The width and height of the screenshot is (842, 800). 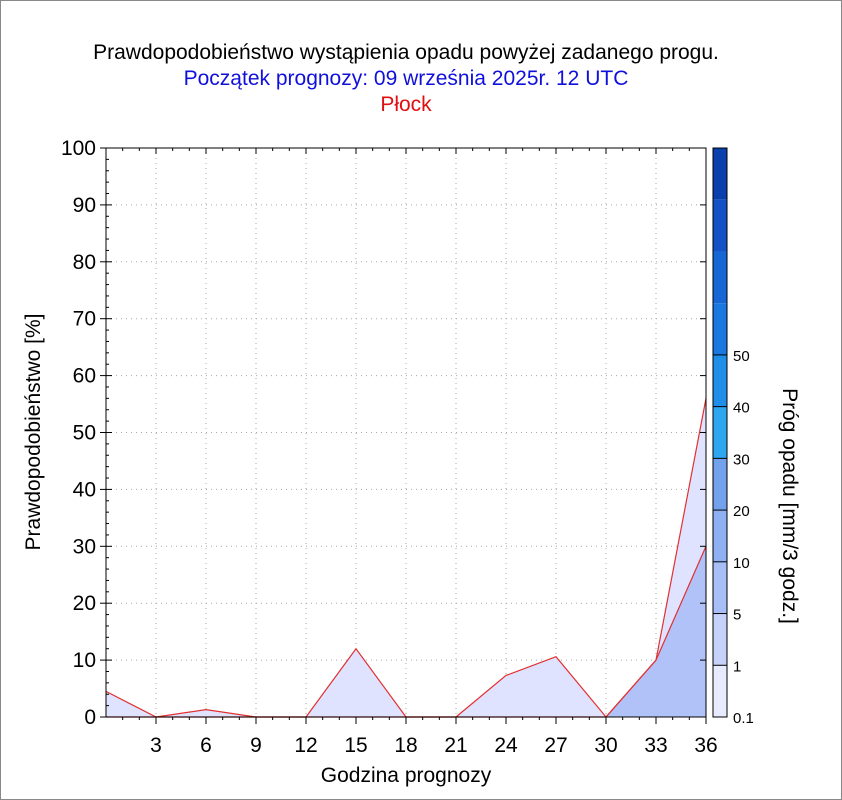 I want to click on x-tick-label: 30, so click(x=605, y=745).